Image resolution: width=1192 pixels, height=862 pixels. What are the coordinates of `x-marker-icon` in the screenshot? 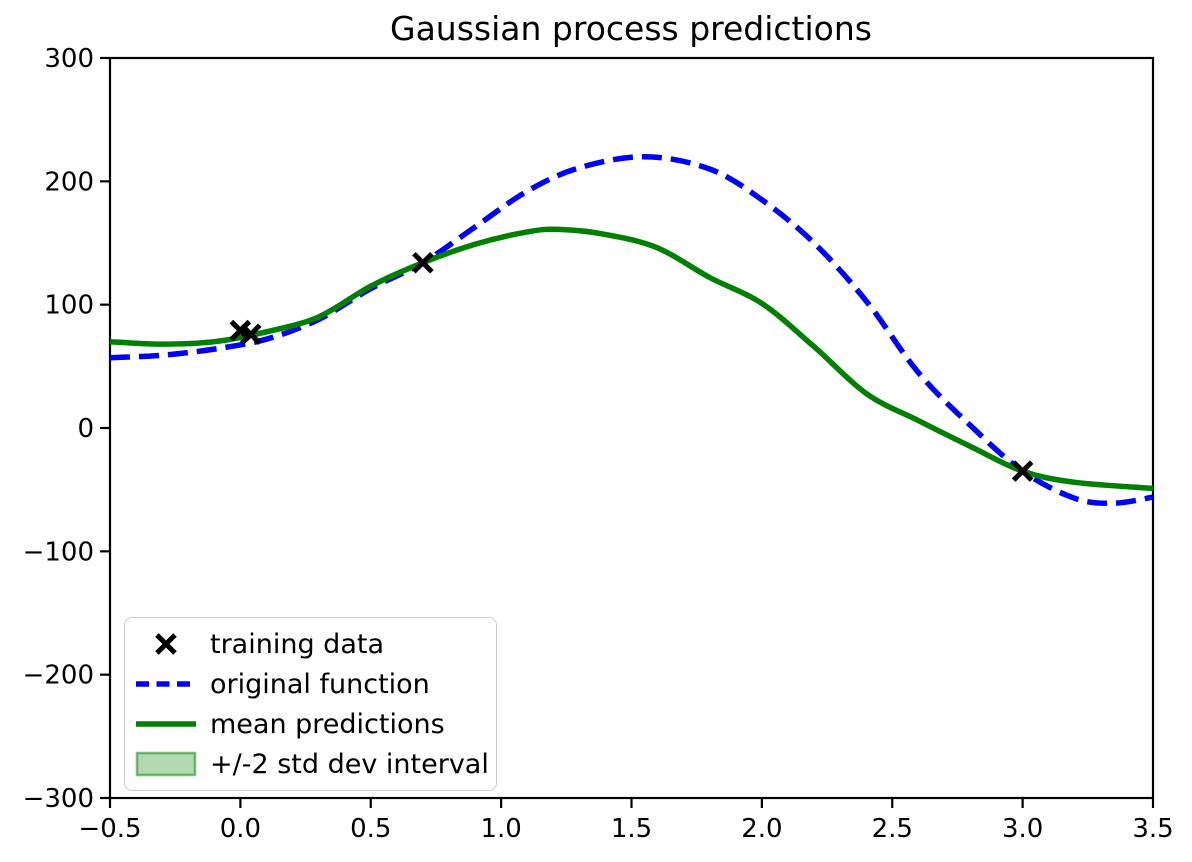 It's located at (166, 644).